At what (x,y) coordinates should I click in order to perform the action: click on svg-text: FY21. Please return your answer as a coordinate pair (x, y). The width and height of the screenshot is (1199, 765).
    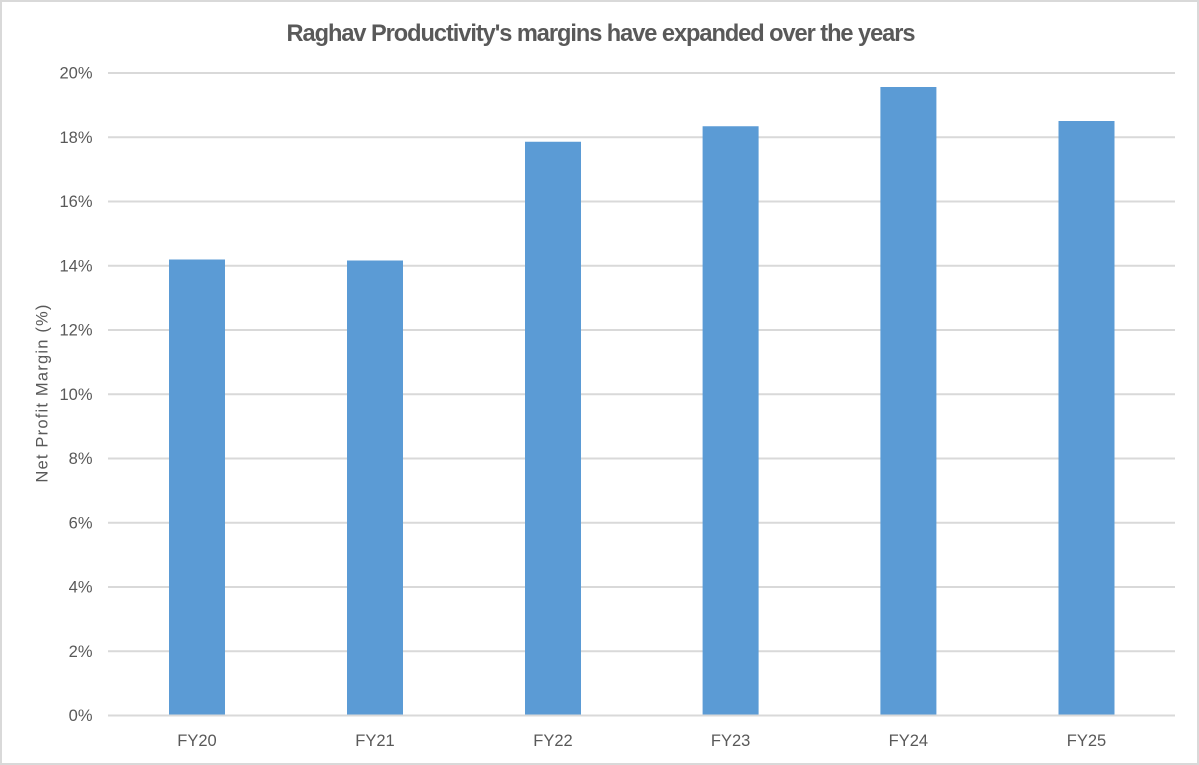
    Looking at the image, I should click on (374, 741).